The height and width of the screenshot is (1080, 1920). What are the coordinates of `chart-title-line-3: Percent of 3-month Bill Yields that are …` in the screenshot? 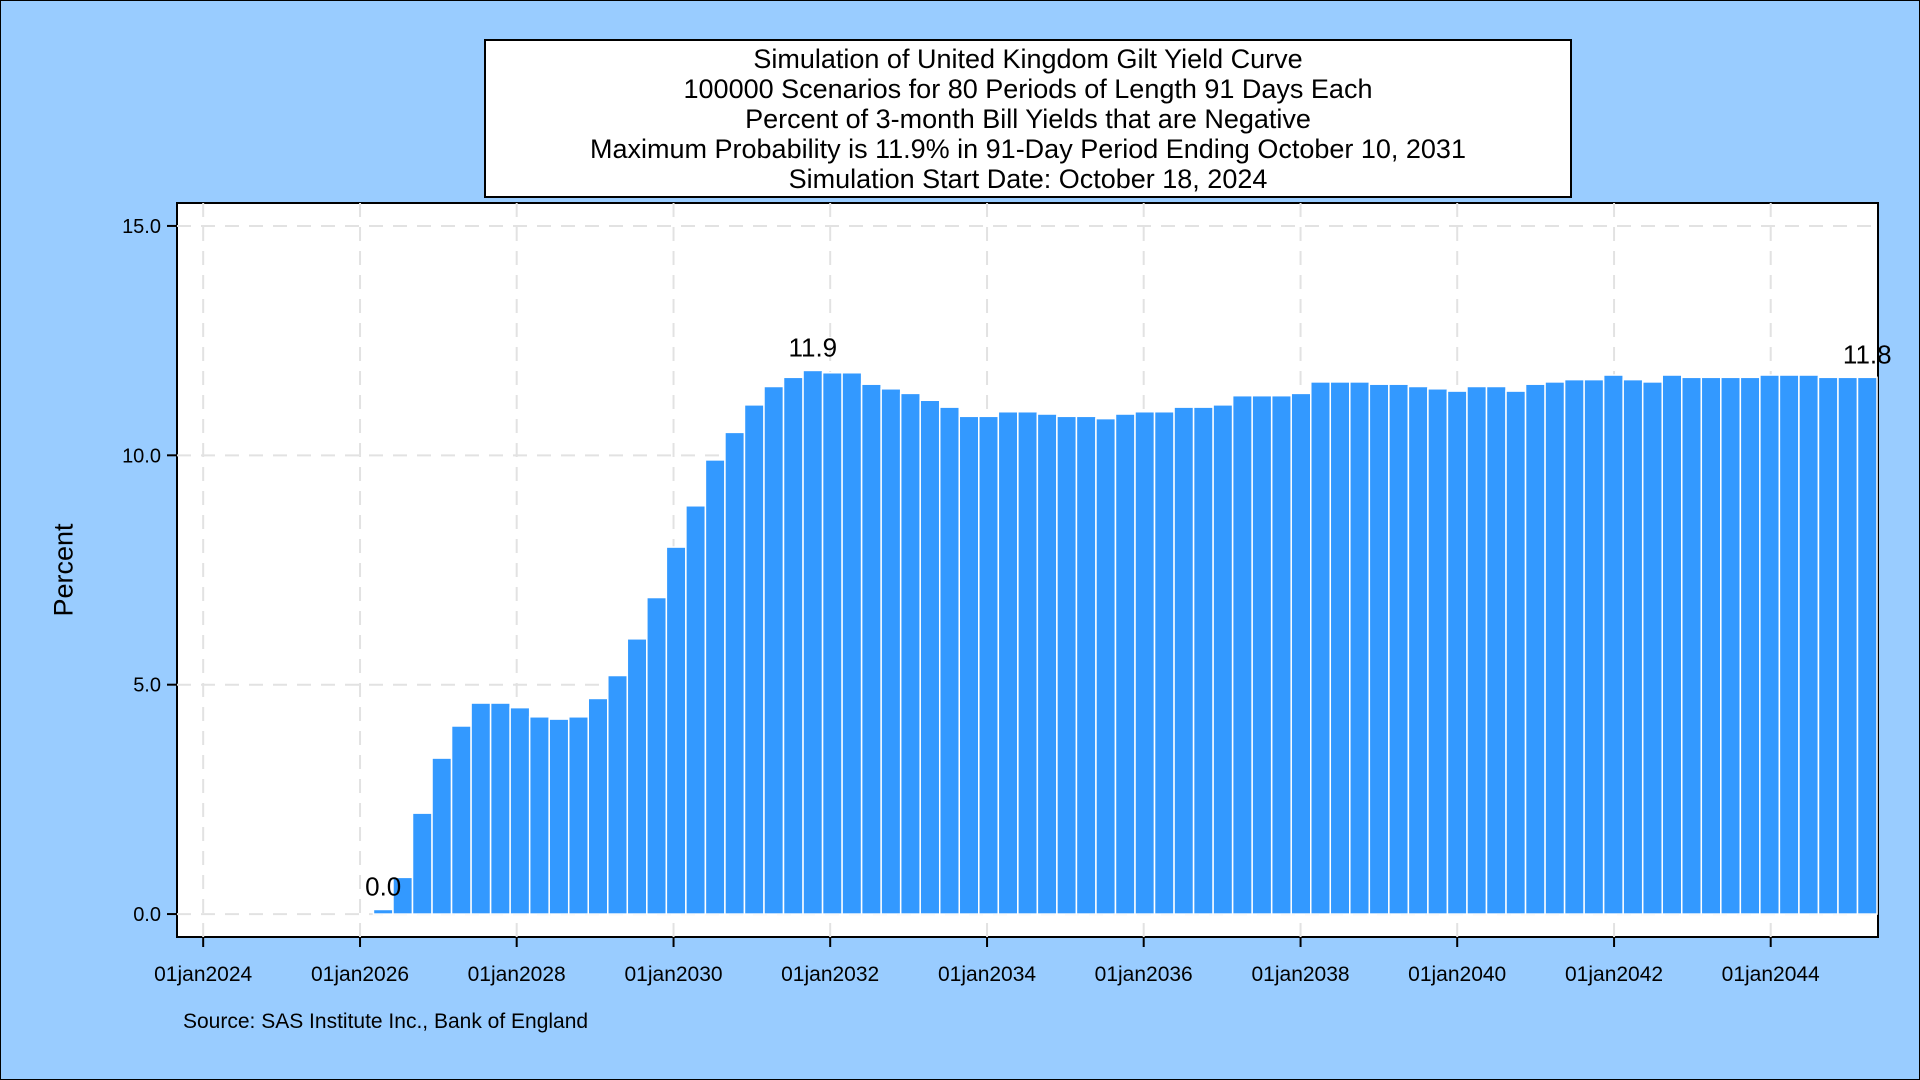 It's located at (1028, 118).